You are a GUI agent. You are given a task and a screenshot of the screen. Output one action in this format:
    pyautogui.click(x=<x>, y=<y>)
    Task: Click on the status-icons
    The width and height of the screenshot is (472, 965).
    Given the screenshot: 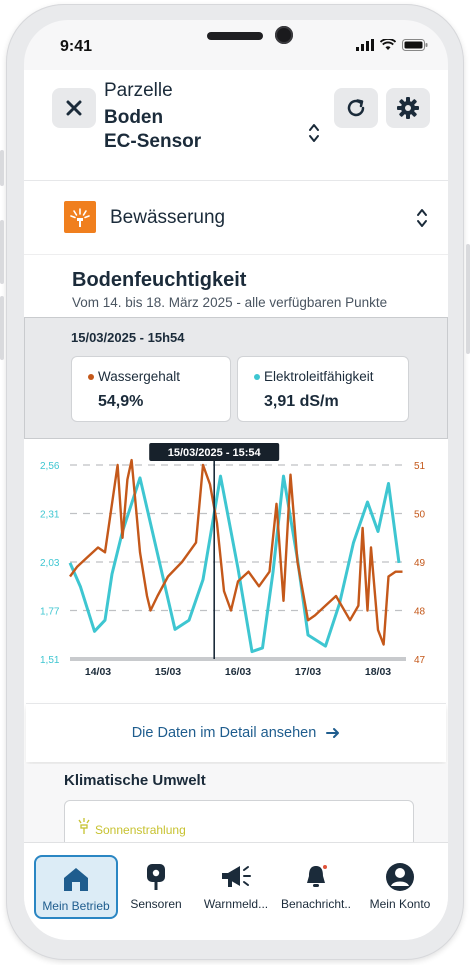 What is the action you would take?
    pyautogui.click(x=392, y=45)
    